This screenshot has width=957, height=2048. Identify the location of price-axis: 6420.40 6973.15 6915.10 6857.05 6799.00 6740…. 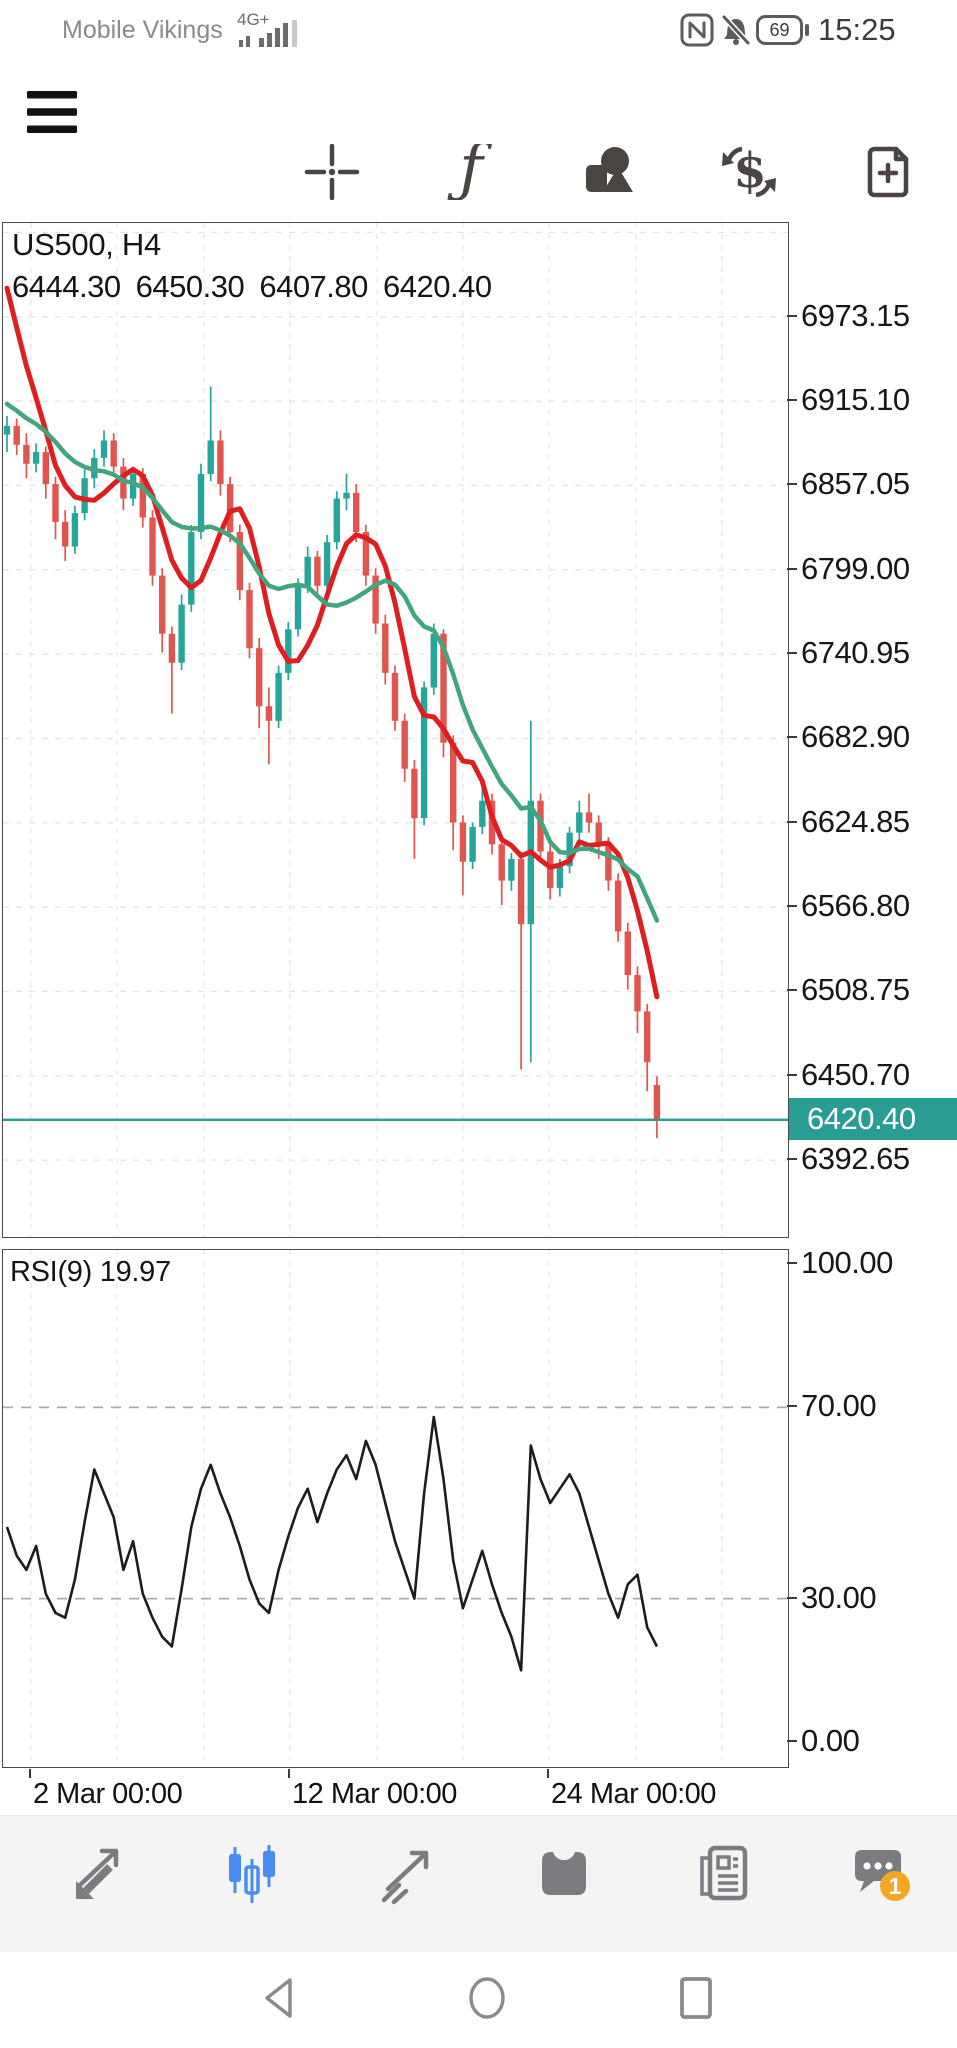
(872, 995).